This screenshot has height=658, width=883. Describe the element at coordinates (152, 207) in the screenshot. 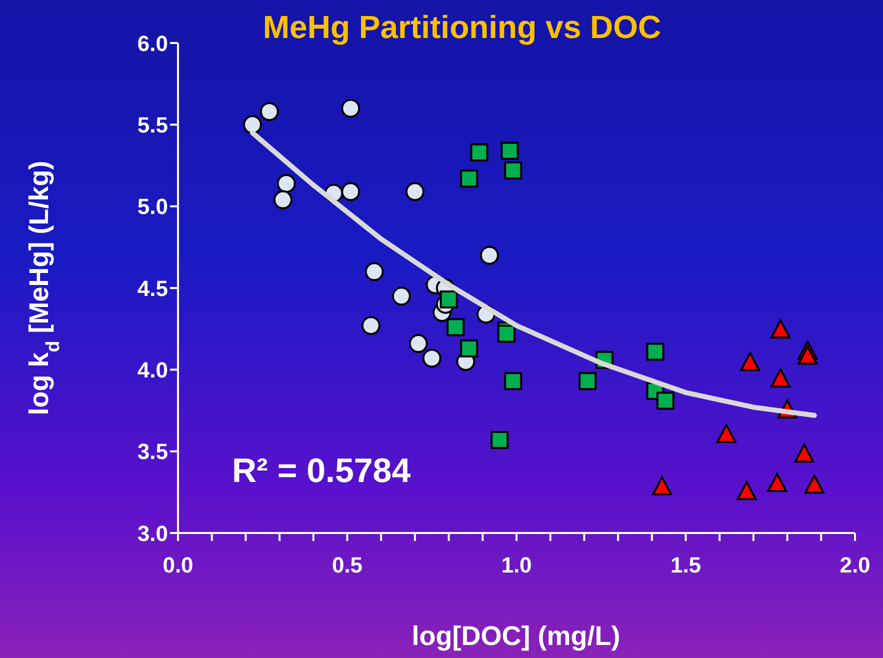

I see `y-tick-label: 5.0` at that location.